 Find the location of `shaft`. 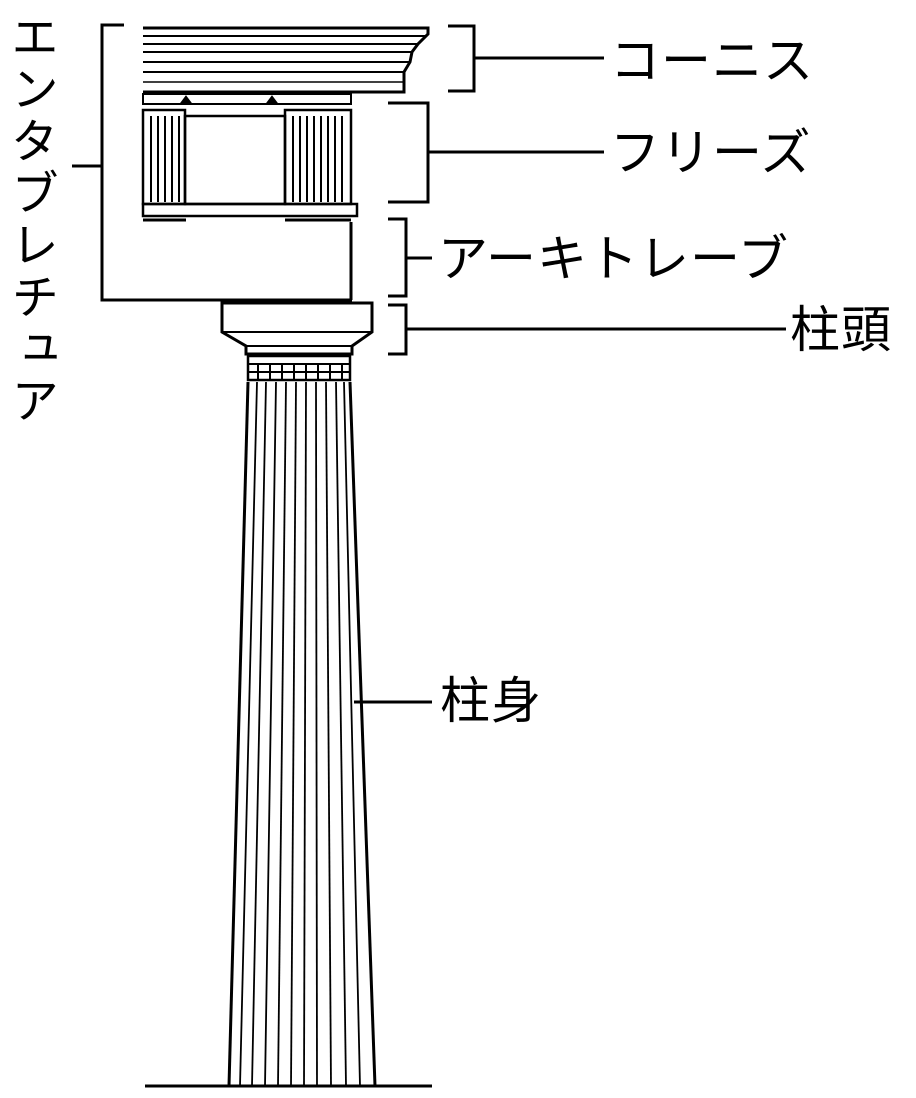

shaft is located at coordinates (302, 734).